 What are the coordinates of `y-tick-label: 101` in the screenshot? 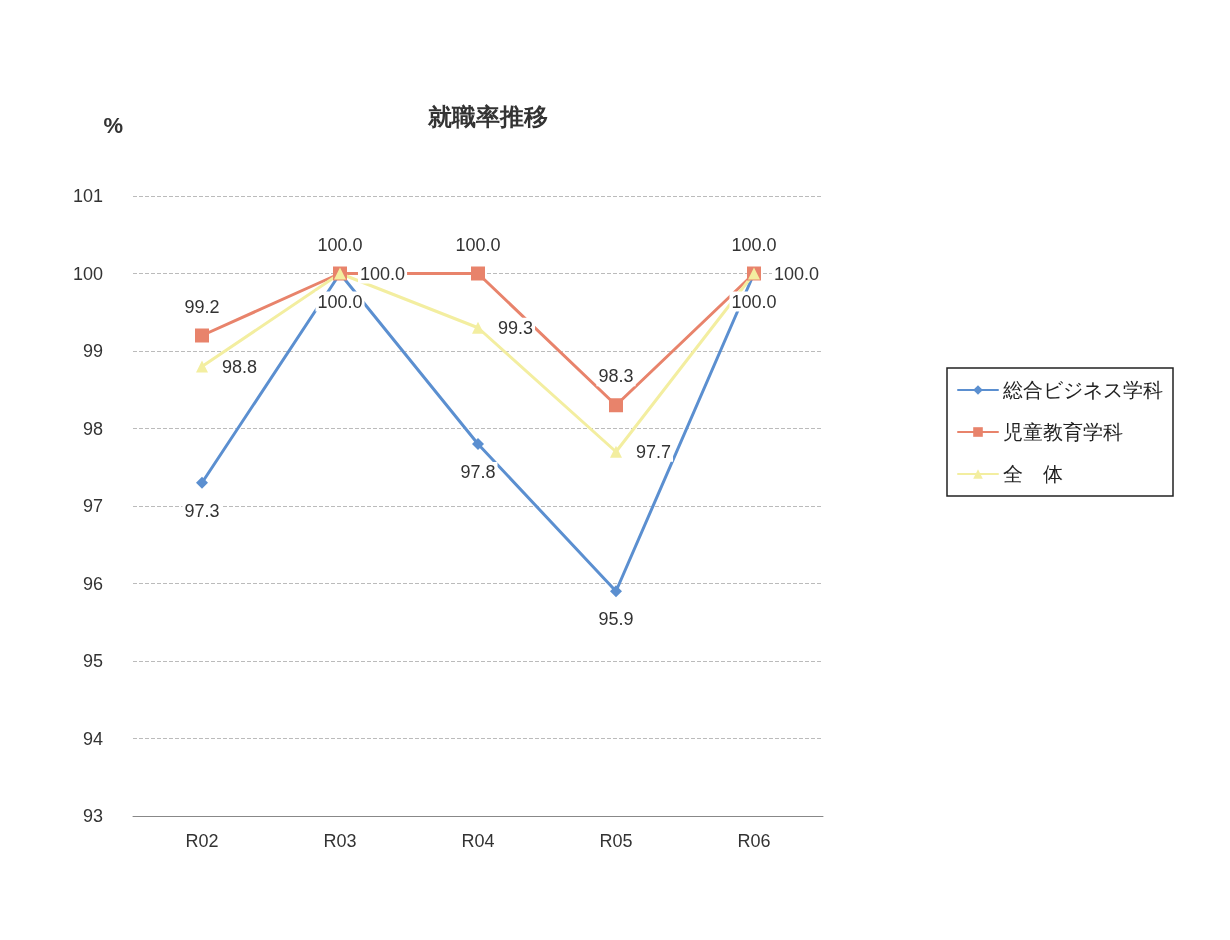 It's located at (87, 196).